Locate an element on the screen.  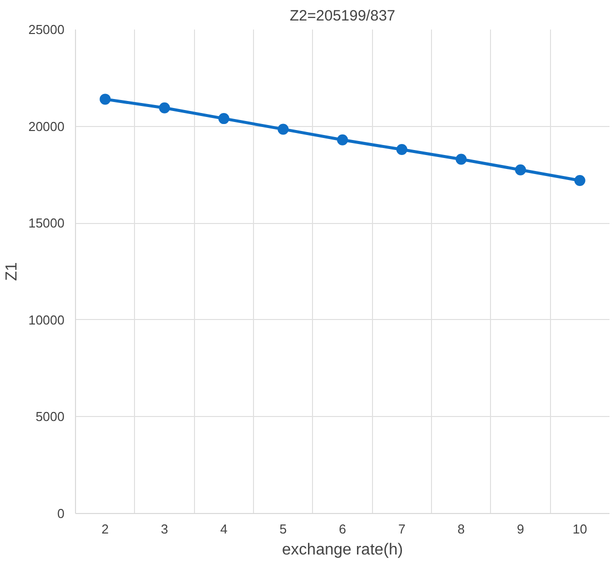
y-axis-title: Z1 is located at coordinates (11, 271).